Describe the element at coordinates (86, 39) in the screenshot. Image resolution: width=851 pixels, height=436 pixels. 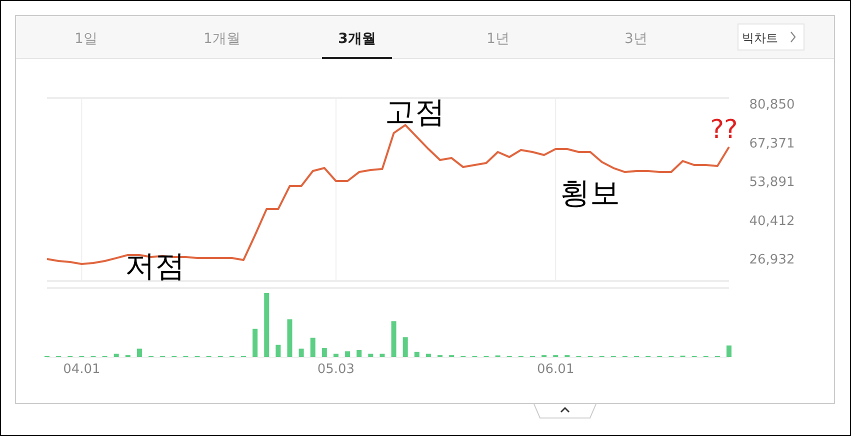
I see `text: 1일` at that location.